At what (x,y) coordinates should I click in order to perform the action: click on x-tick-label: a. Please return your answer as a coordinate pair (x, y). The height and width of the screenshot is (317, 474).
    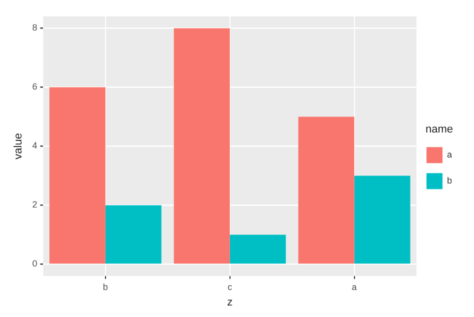
    Looking at the image, I should click on (354, 287).